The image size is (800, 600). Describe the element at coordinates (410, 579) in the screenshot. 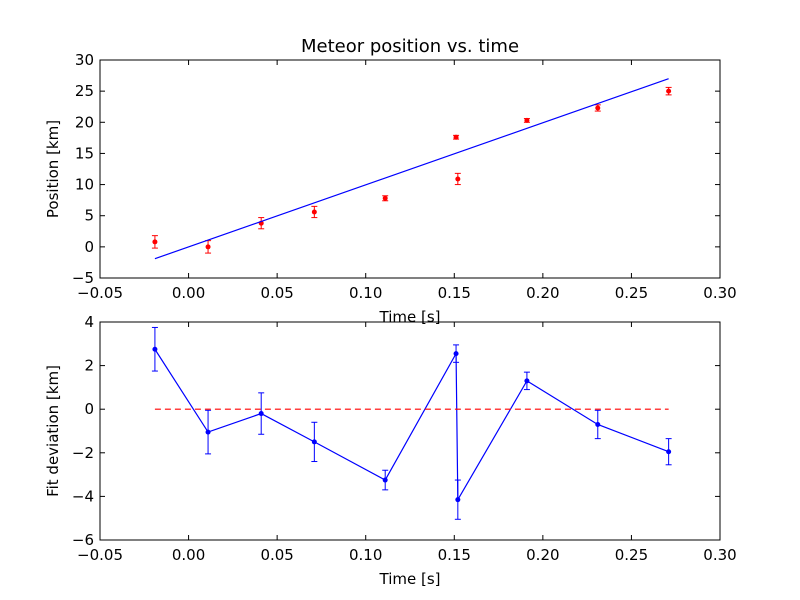

I see `bottom-chart-x-axis-label: Time [s]` at that location.